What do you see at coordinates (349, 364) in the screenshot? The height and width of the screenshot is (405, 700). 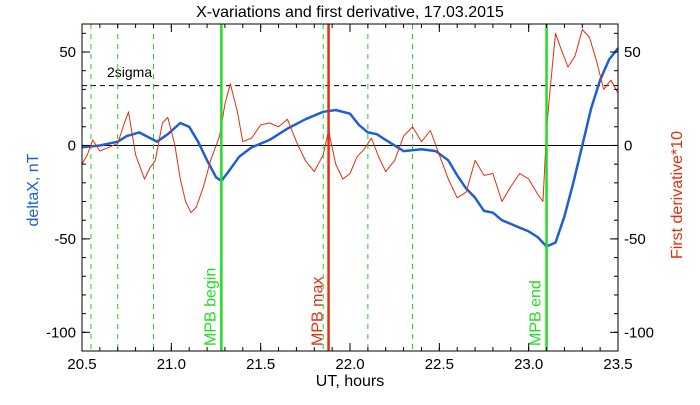 I see `x-tick-label: 22.0` at bounding box center [349, 364].